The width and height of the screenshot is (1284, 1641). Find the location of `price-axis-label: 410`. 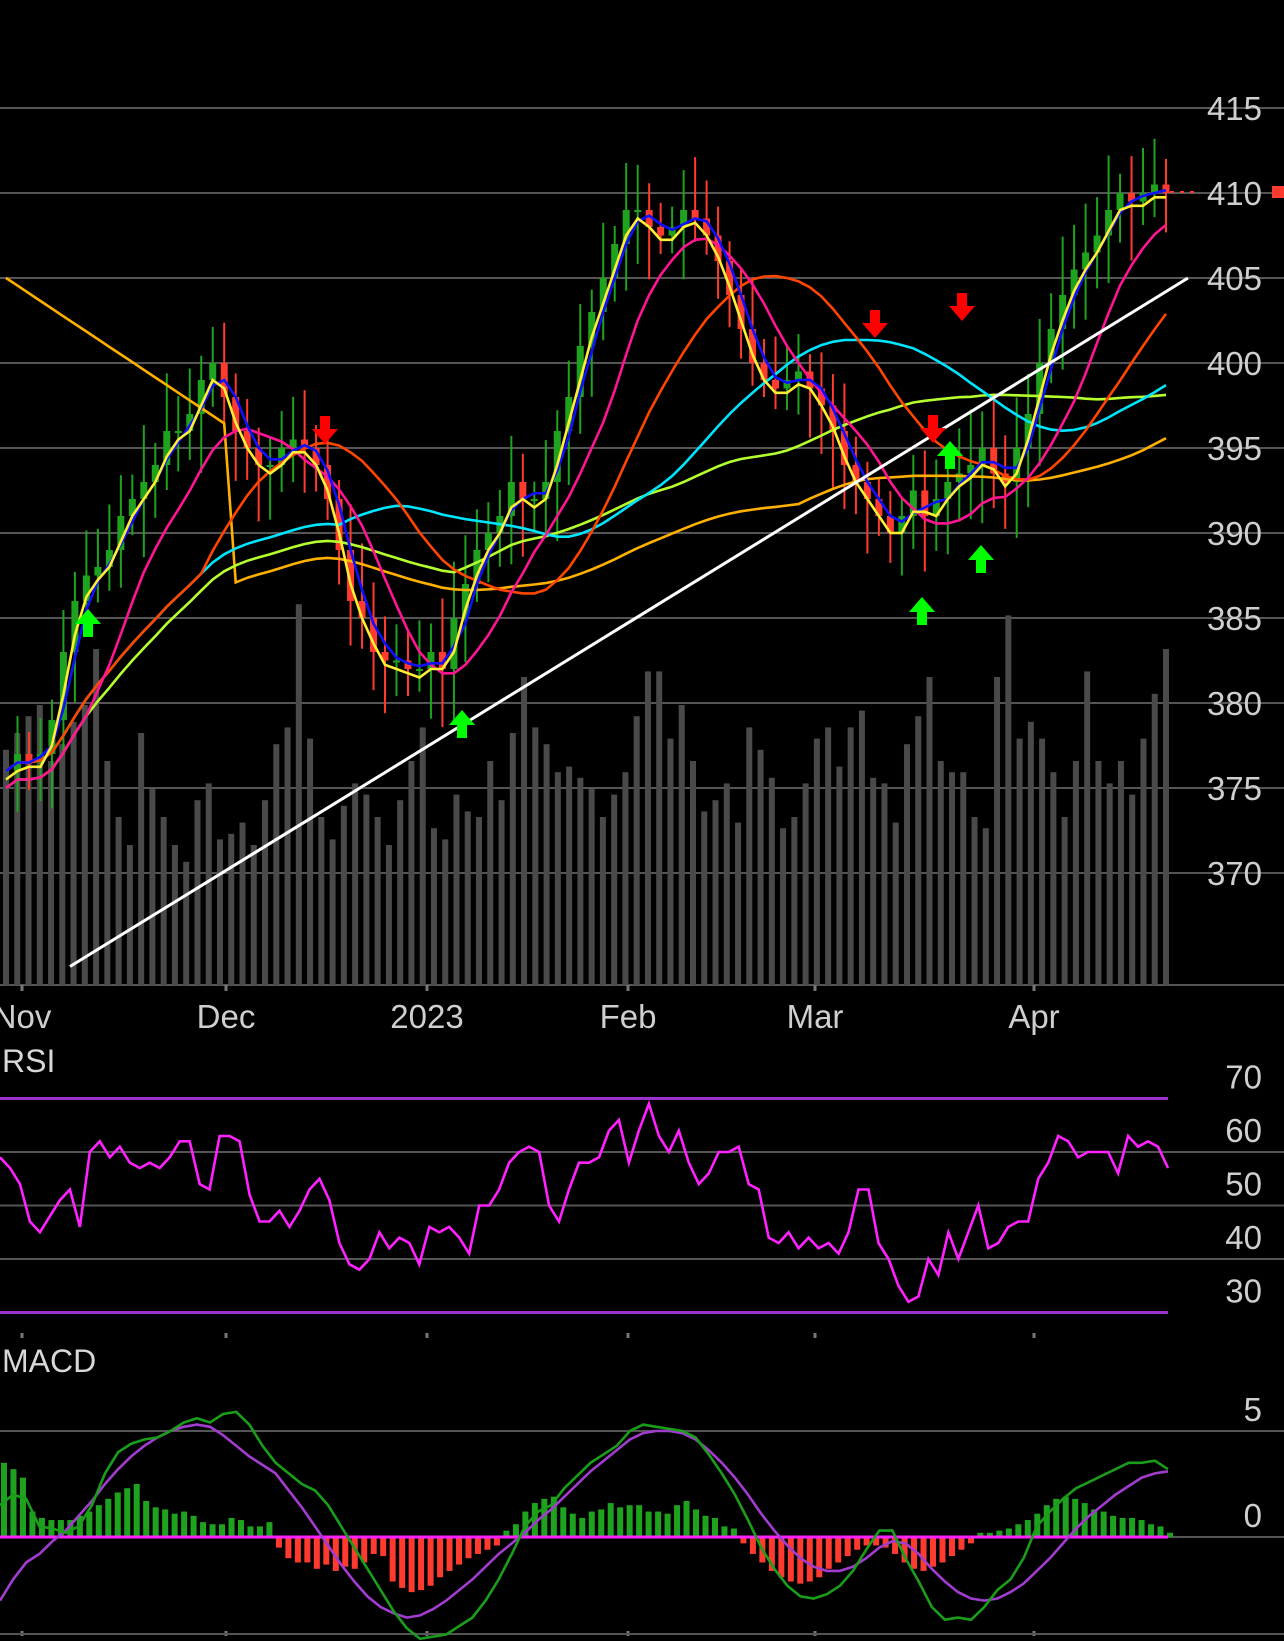

price-axis-label: 410 is located at coordinates (1234, 193).